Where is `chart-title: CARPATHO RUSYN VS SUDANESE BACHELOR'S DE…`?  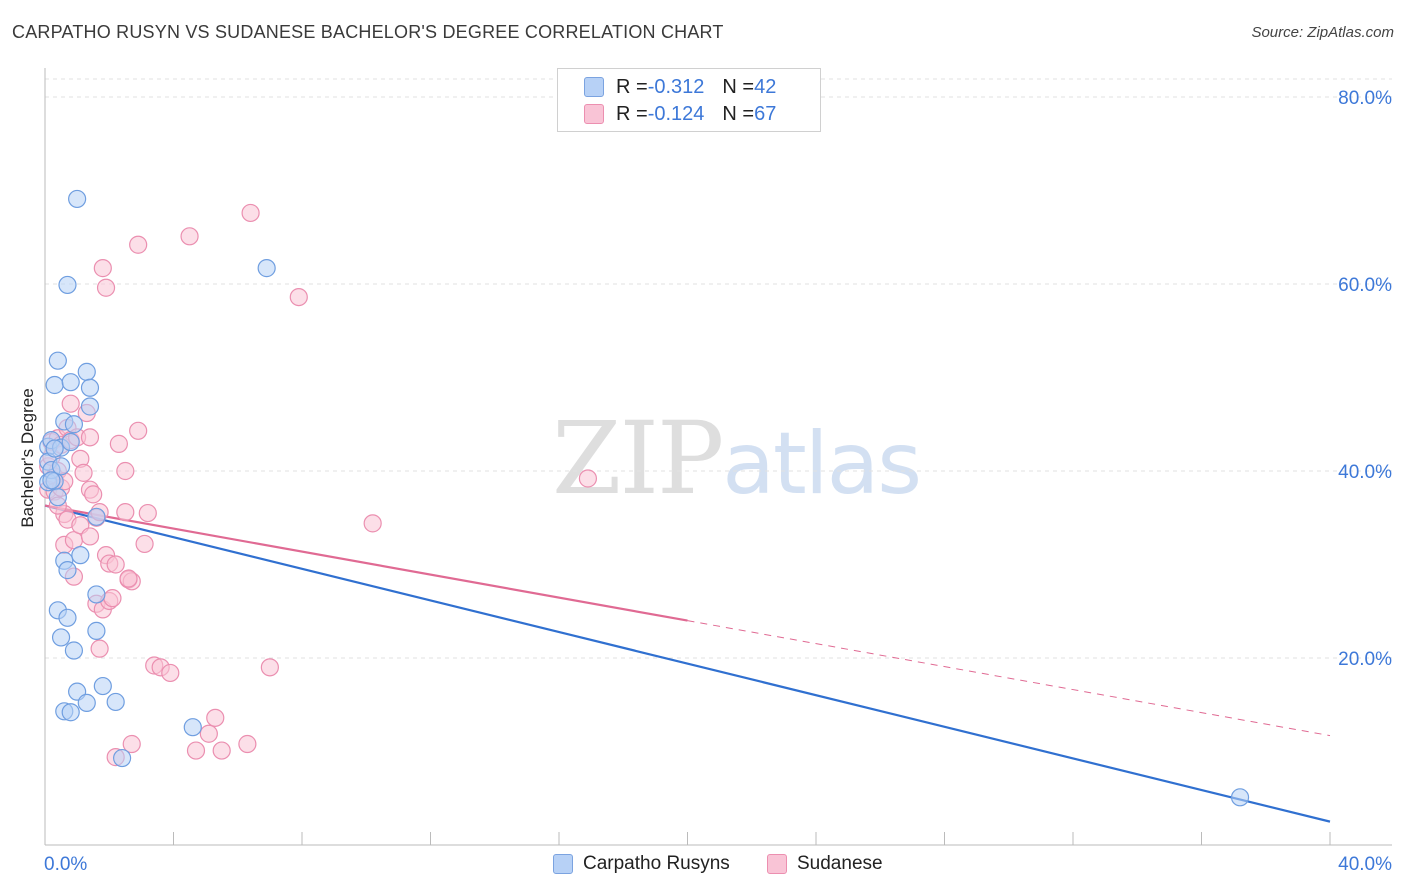
chart-title: CARPATHO RUSYN VS SUDANESE BACHELOR'S DE… is located at coordinates (368, 32).